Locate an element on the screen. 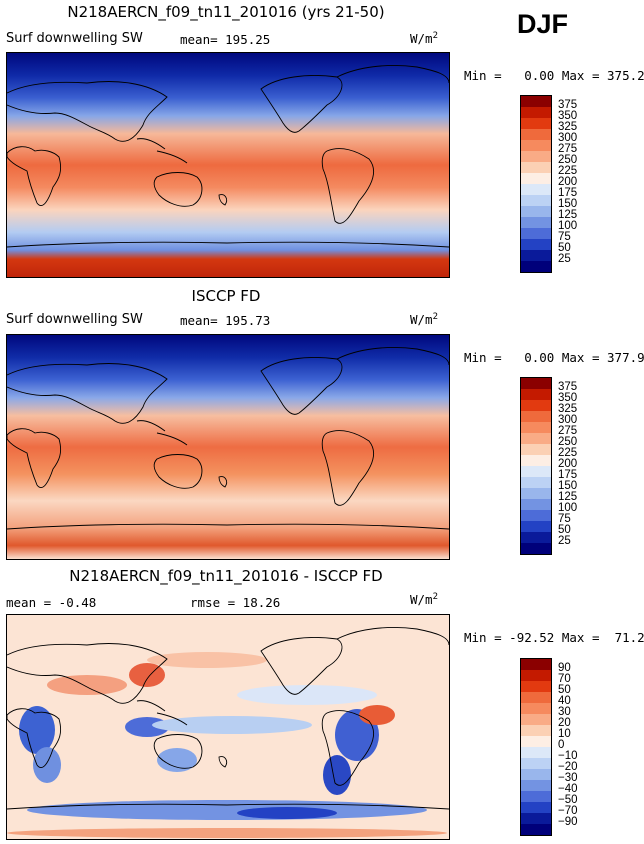 This screenshot has height=844, width=644. panel1-colorbar is located at coordinates (536, 184).